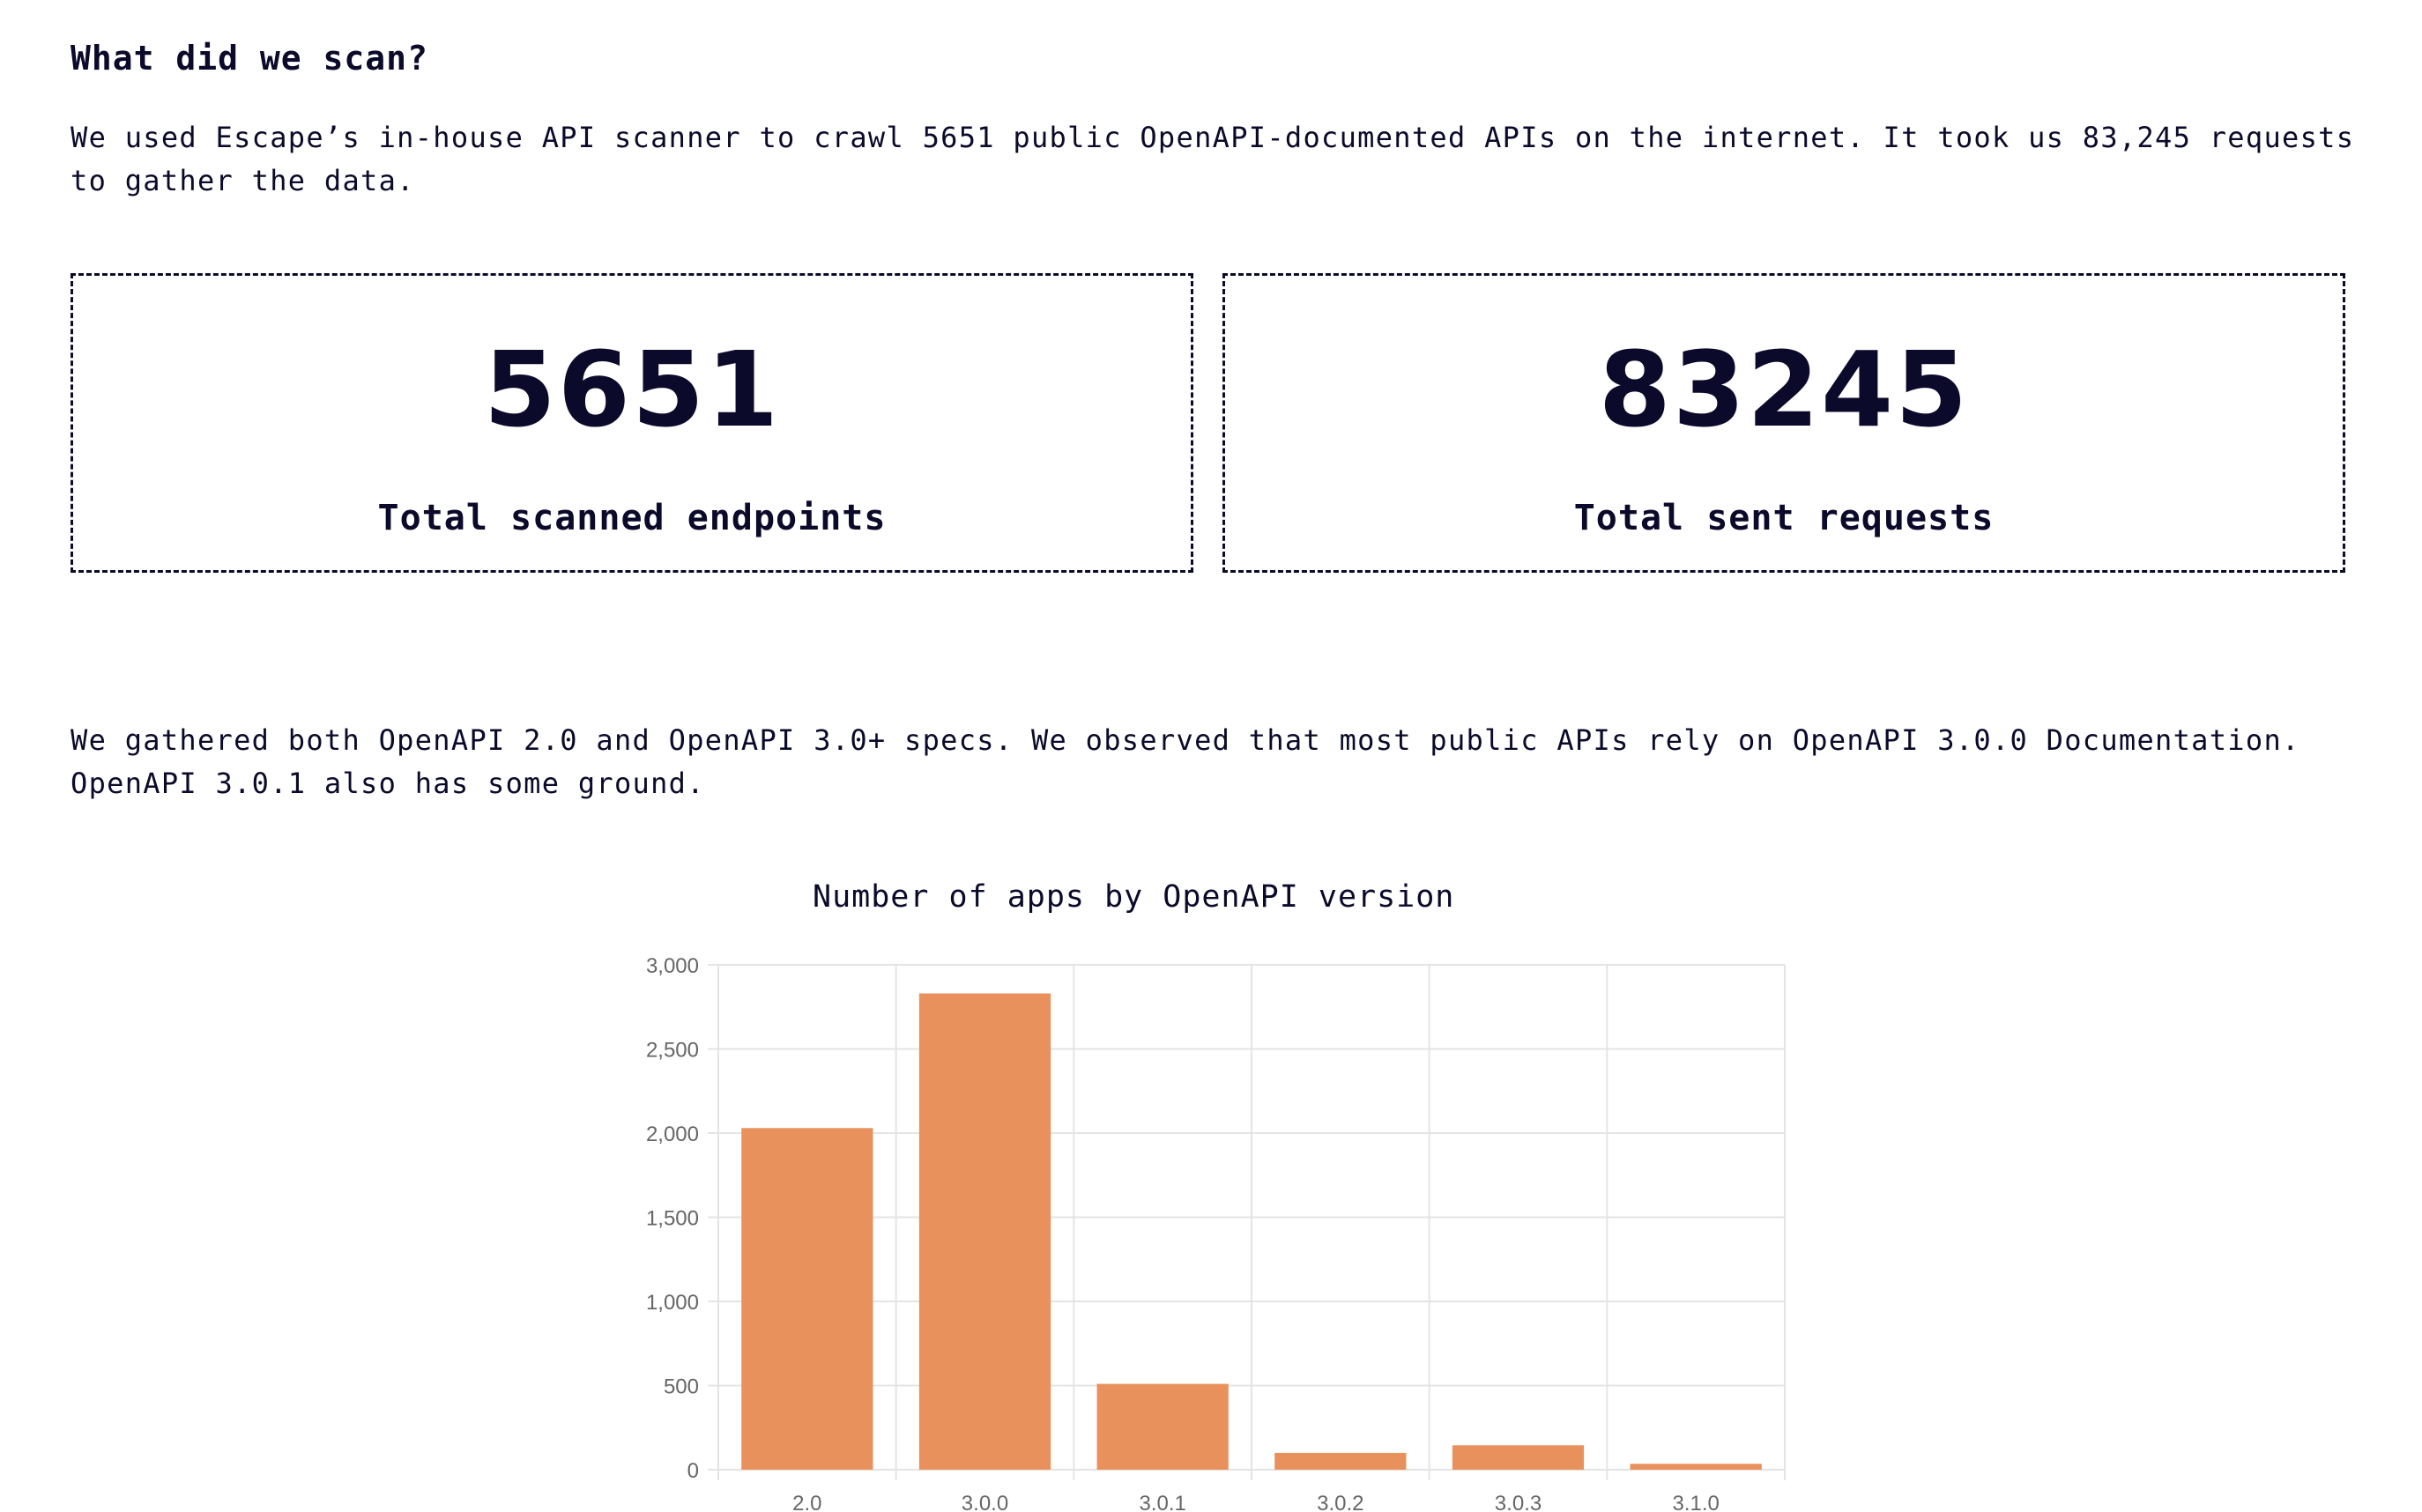 The width and height of the screenshot is (2422, 1512). What do you see at coordinates (632, 518) in the screenshot?
I see `stat-label-endpoints: Total scanned endpoints` at bounding box center [632, 518].